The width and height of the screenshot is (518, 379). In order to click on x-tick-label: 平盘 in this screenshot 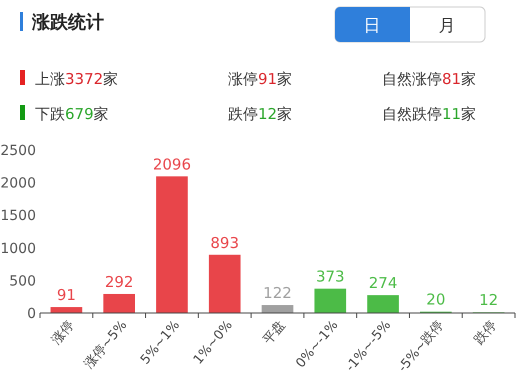, I will do `click(274, 333)`.